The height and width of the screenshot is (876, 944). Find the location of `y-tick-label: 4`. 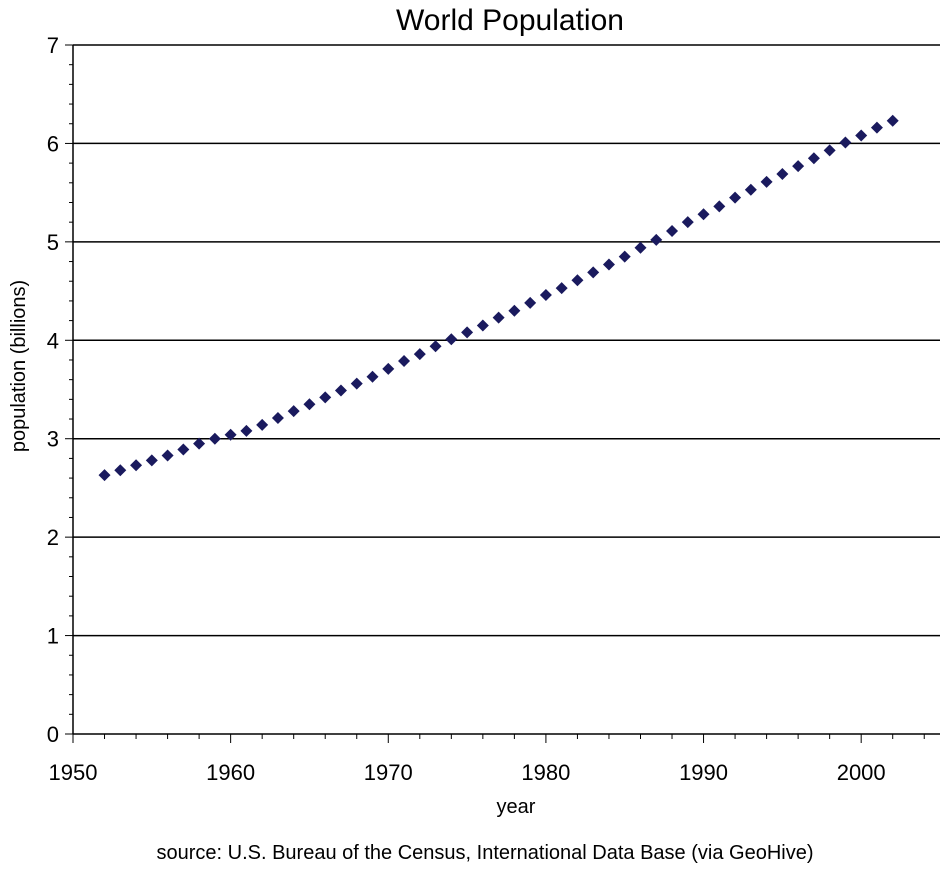

y-tick-label: 4 is located at coordinates (53, 340).